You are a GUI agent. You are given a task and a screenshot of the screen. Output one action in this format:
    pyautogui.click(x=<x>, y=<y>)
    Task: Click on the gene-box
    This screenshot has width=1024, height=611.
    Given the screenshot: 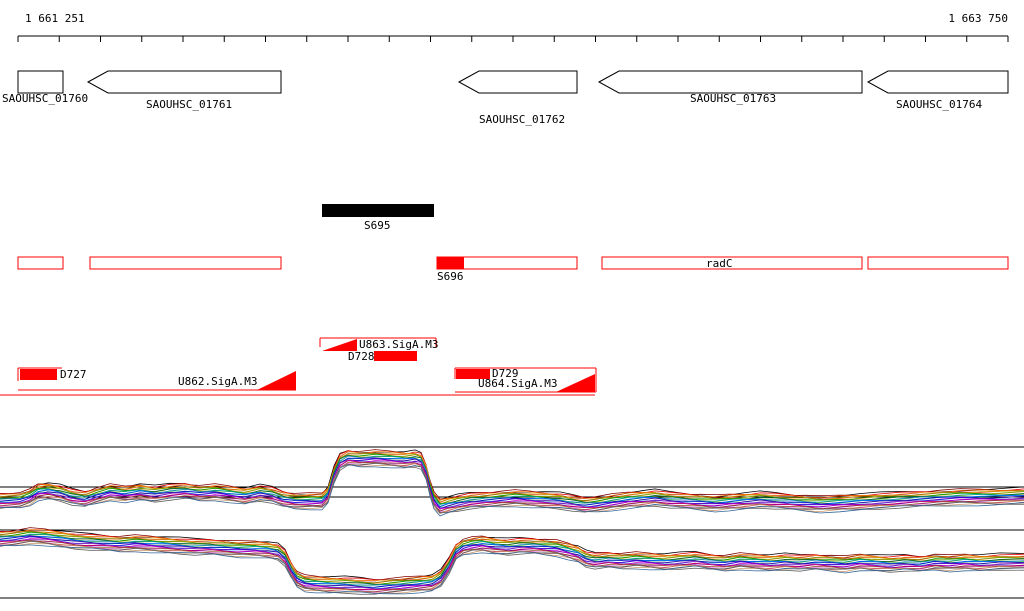 What is the action you would take?
    pyautogui.click(x=40, y=82)
    